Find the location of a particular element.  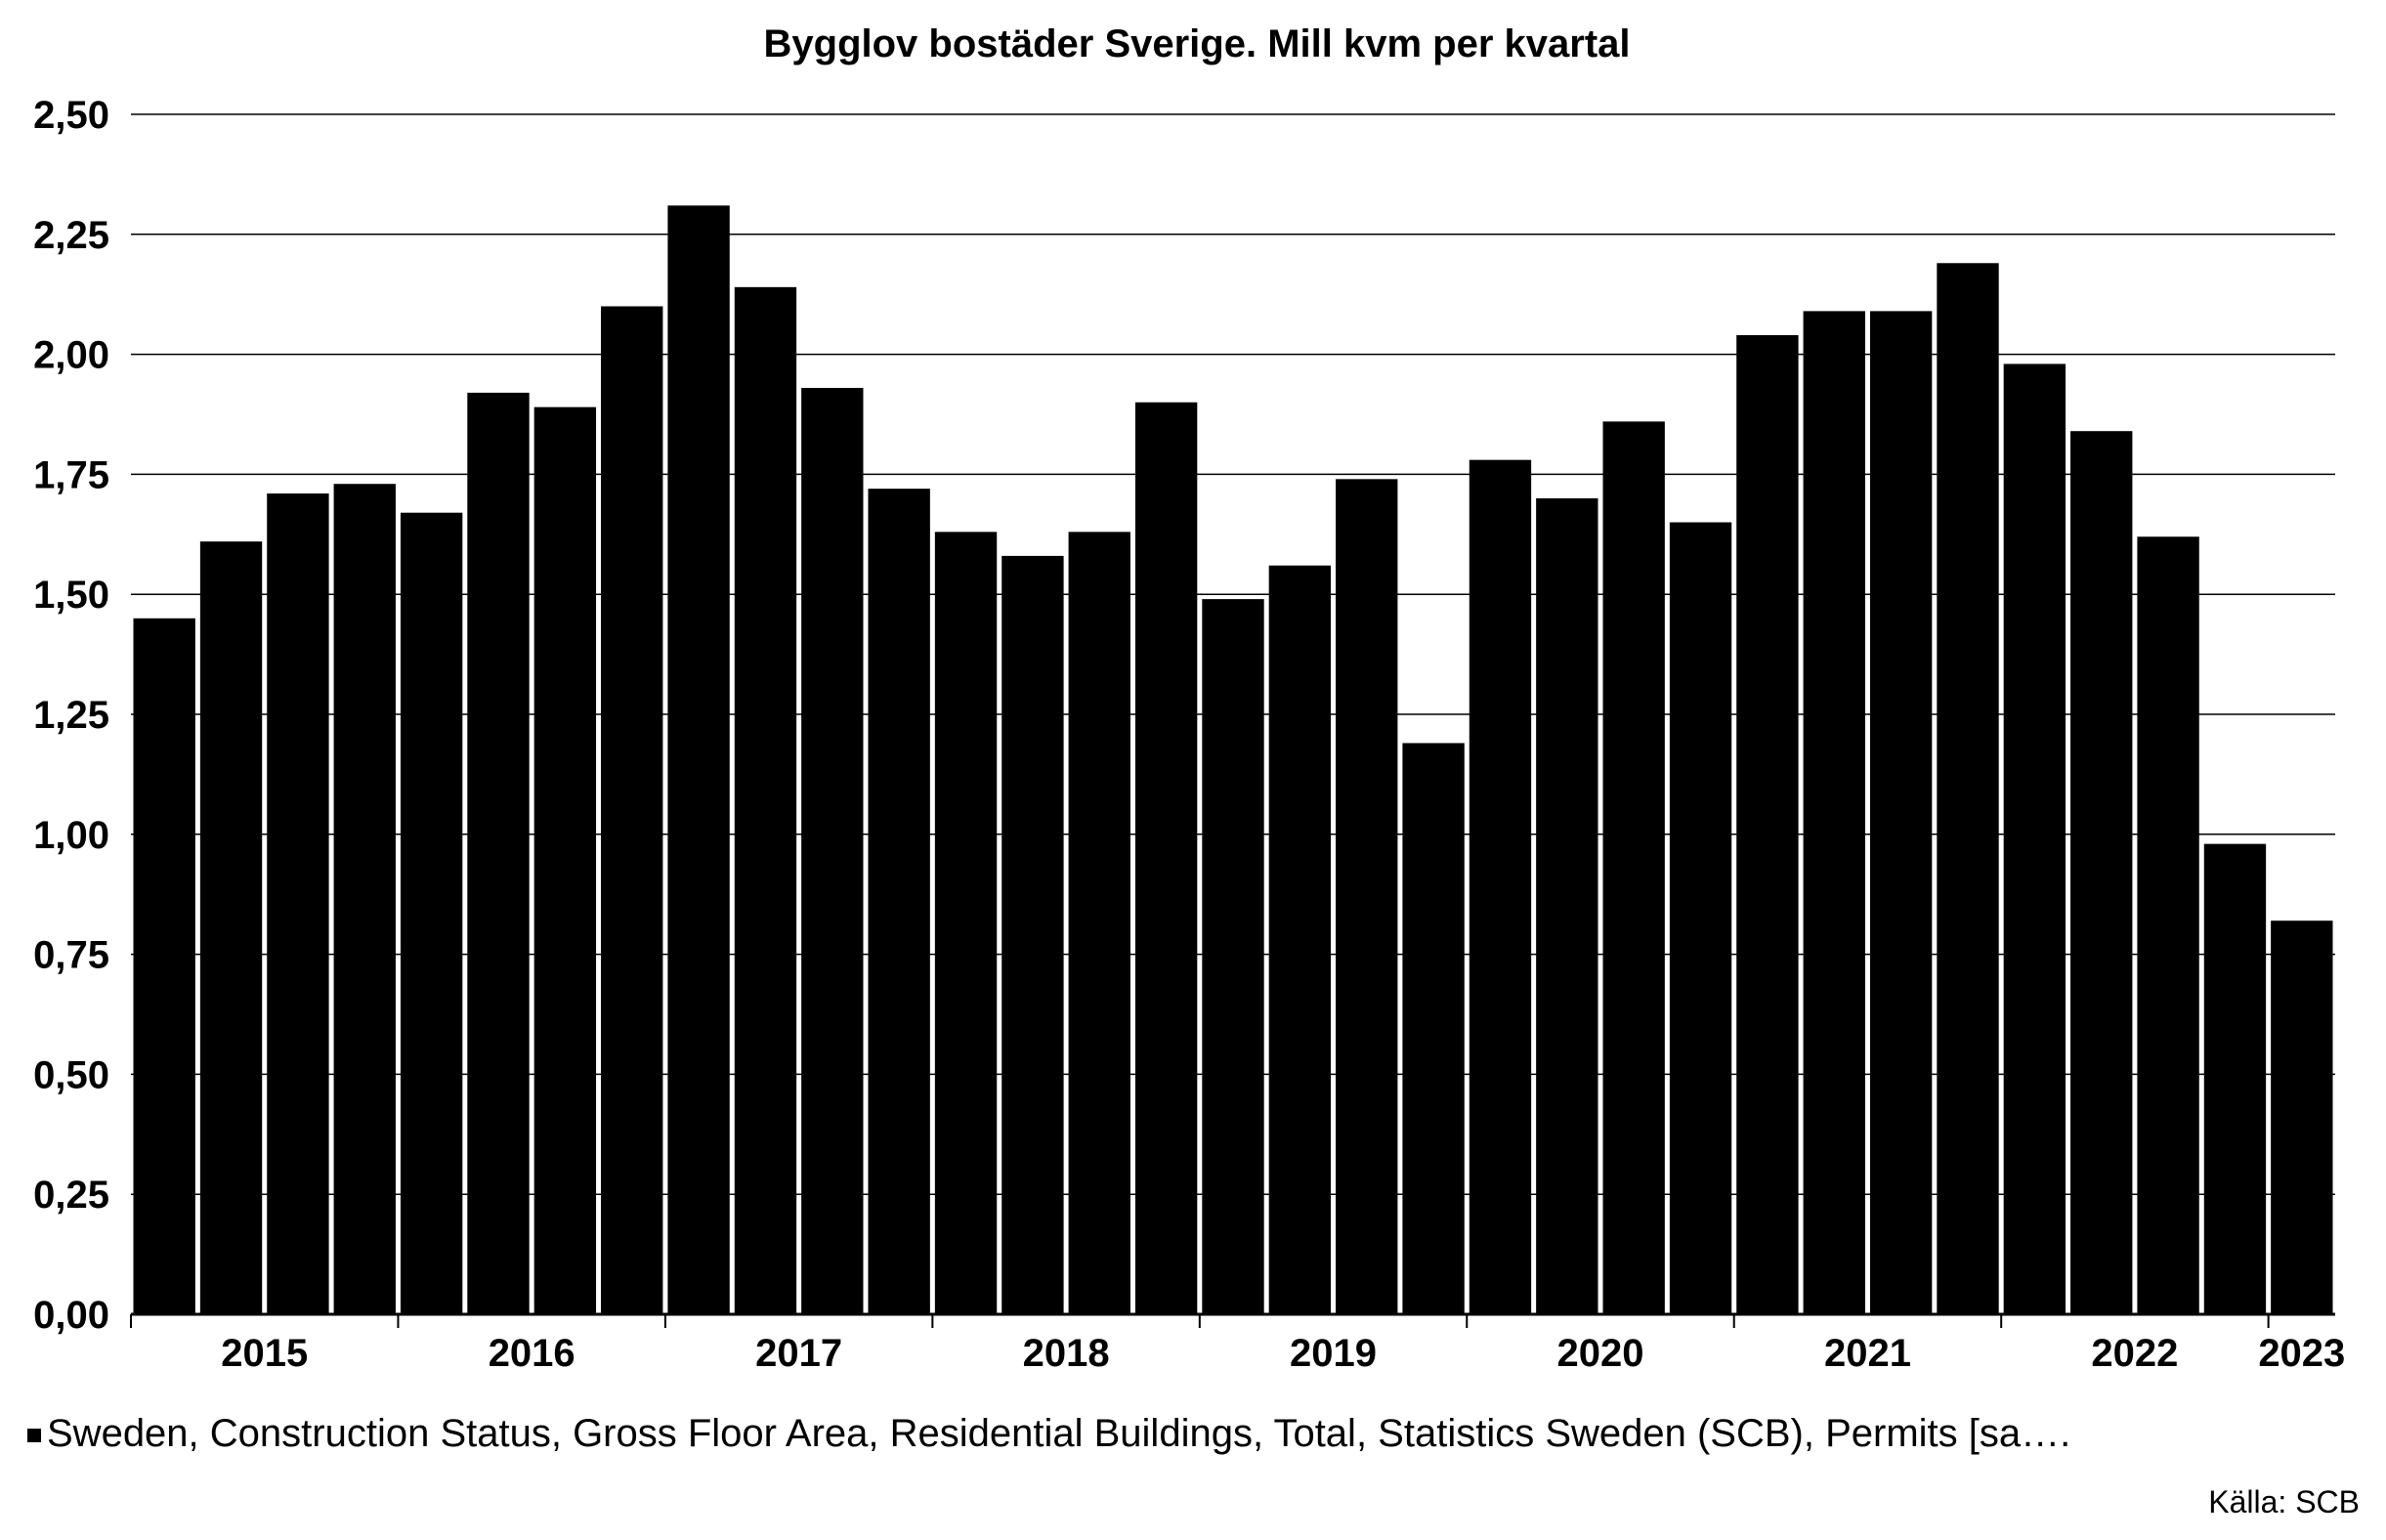

y-tick-label: 1,25 is located at coordinates (71, 715).